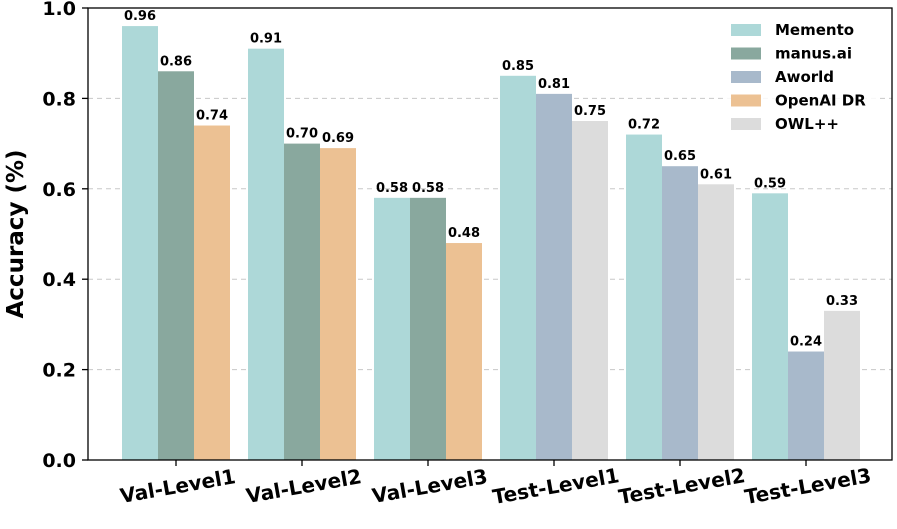 This screenshot has height=529, width=897. I want to click on bar-value-label: 0.85, so click(518, 66).